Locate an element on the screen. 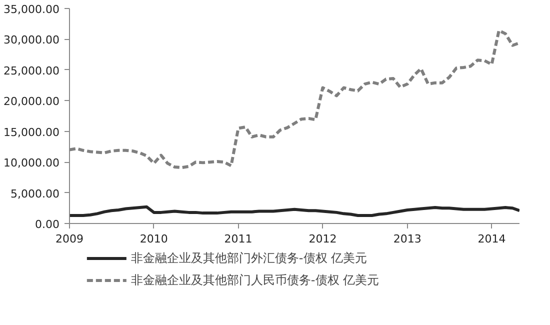  y-tick-label: 35,000.00 is located at coordinates (32, 9).